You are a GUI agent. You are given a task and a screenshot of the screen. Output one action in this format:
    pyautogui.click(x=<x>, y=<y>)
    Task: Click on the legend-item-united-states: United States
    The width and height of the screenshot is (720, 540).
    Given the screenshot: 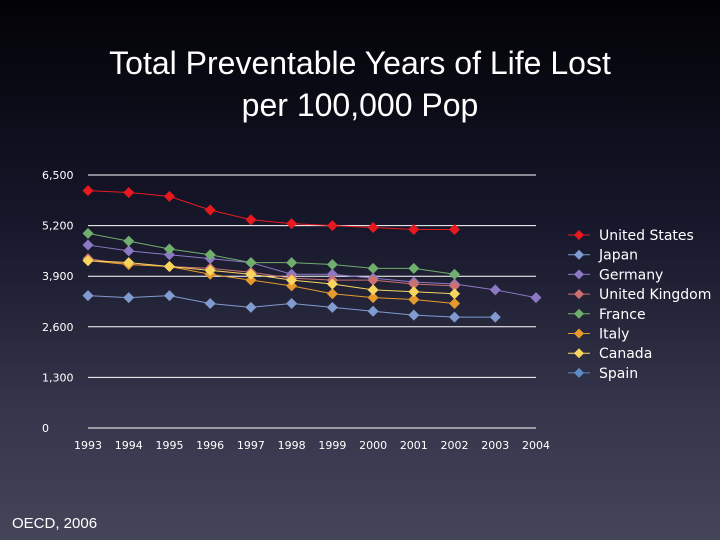 What is the action you would take?
    pyautogui.click(x=631, y=236)
    